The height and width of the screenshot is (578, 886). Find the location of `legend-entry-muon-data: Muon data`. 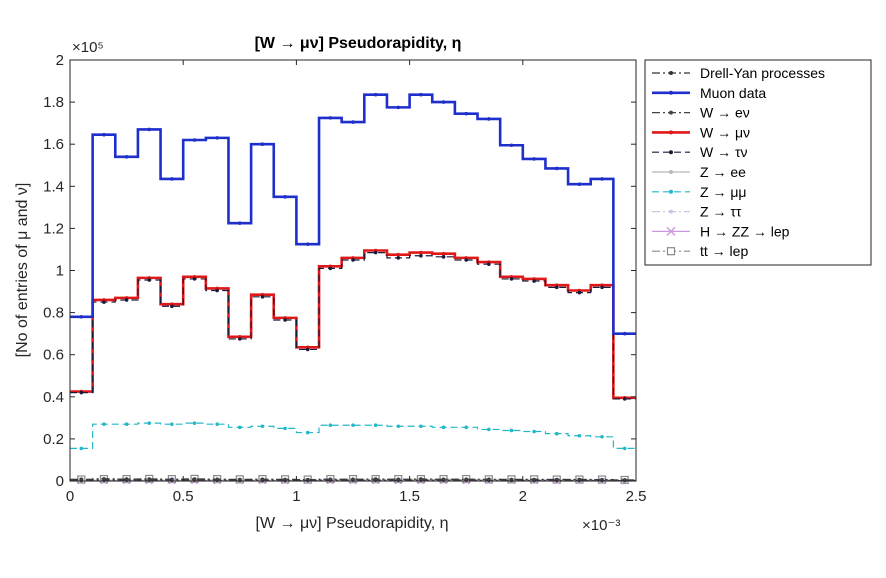

legend-entry-muon-data: Muon data is located at coordinates (709, 93).